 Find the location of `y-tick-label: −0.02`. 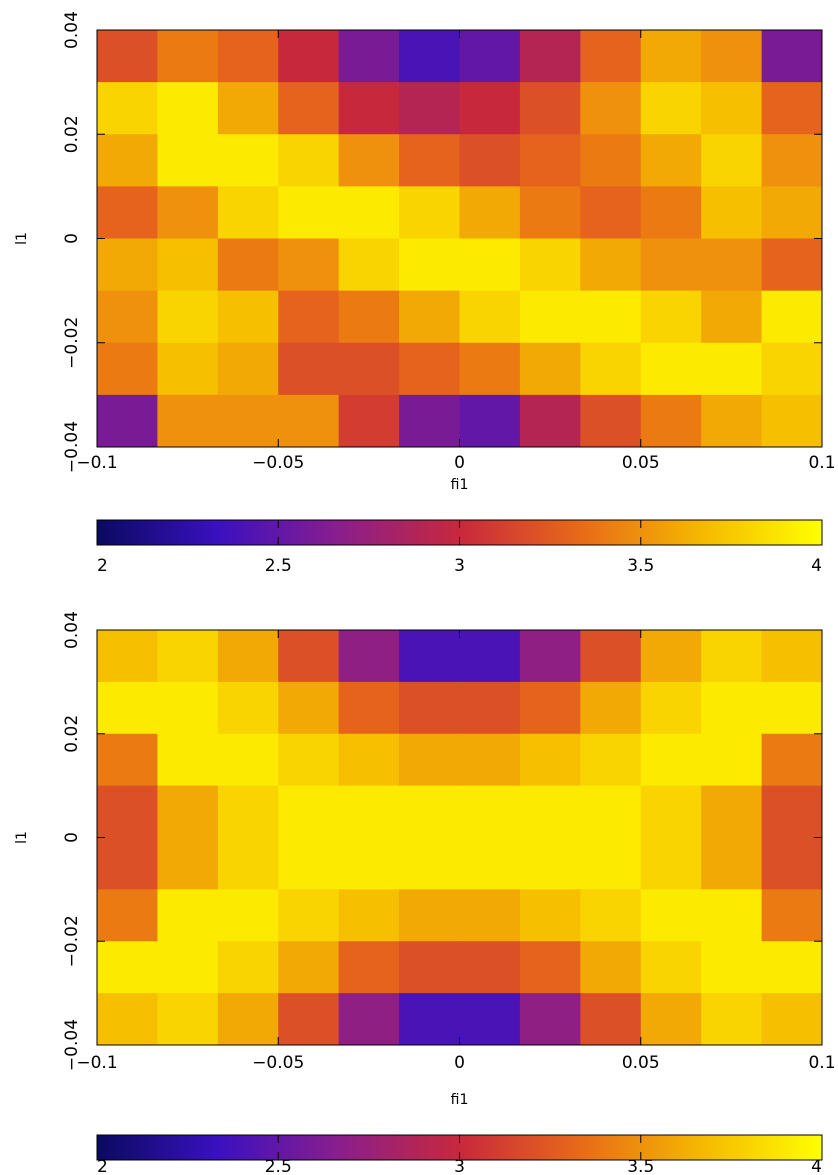

y-tick-label: −0.02 is located at coordinates (72, 343).